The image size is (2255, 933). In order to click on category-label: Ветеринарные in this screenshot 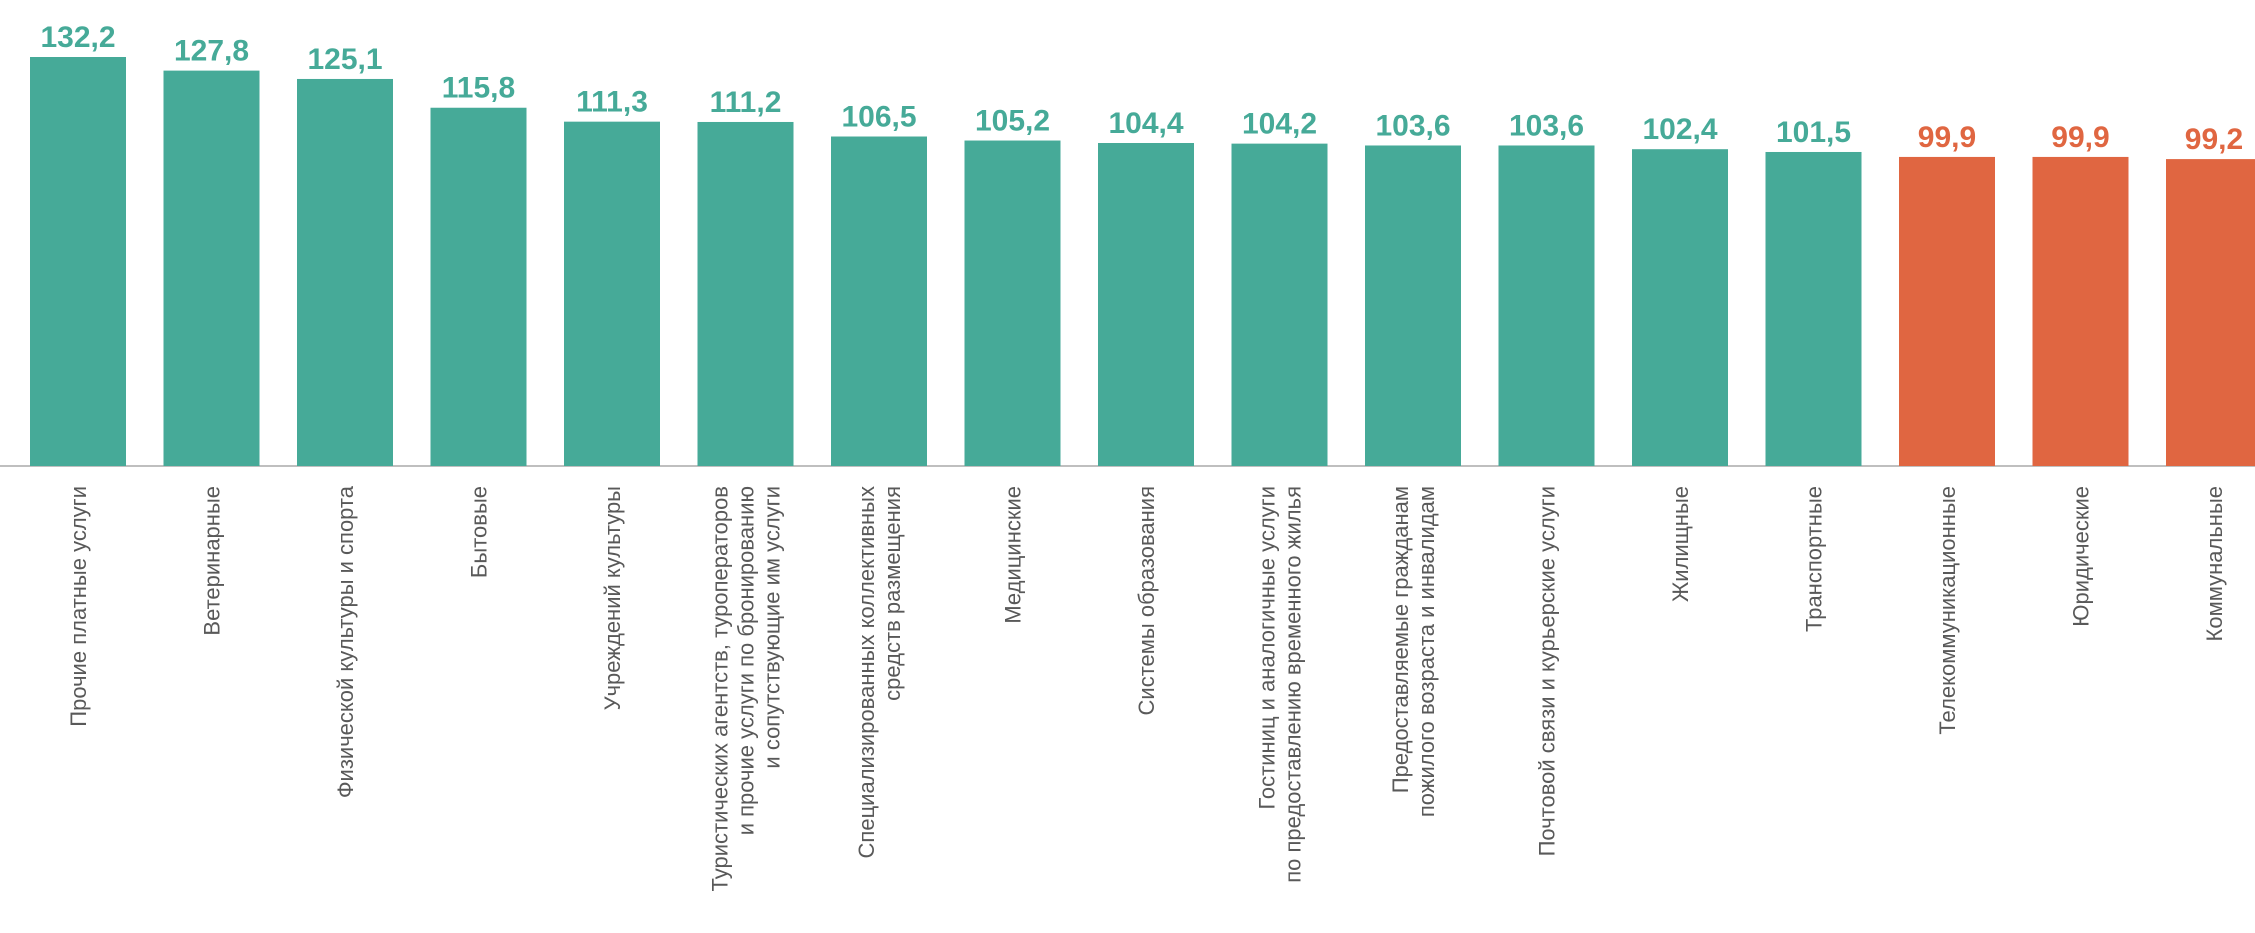, I will do `click(212, 561)`.